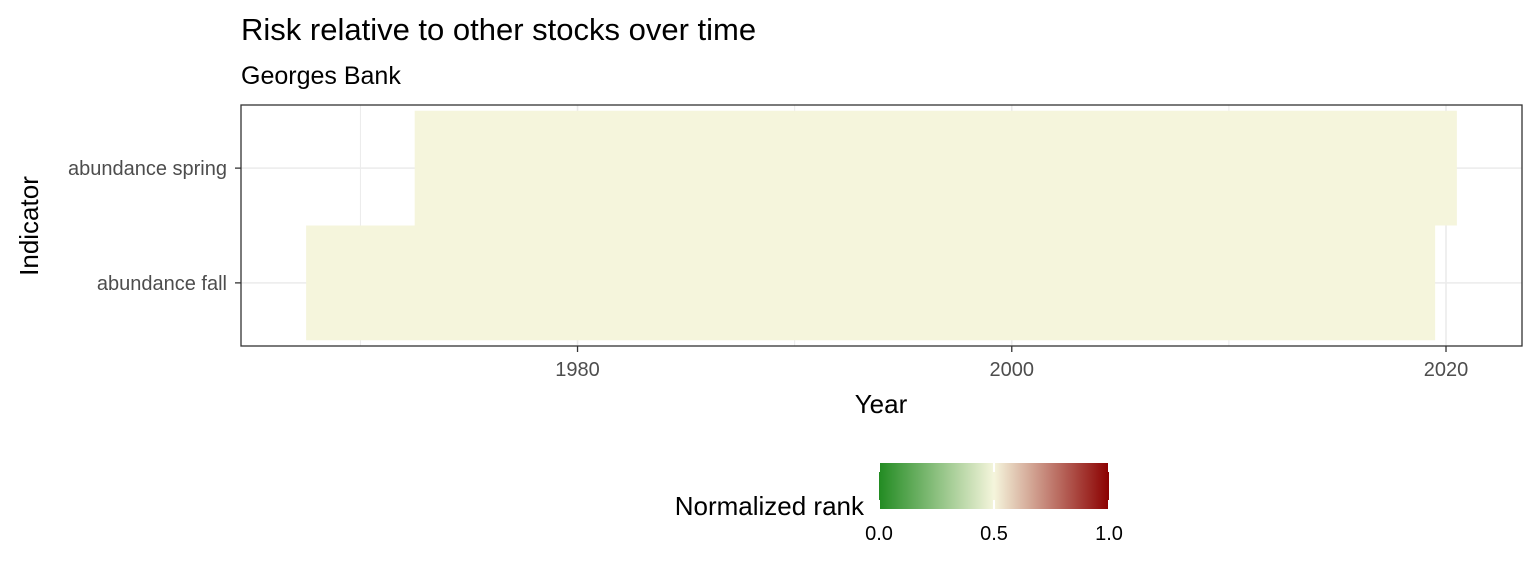 The width and height of the screenshot is (1536, 581). What do you see at coordinates (577, 370) in the screenshot?
I see `x-tick-label: 1980` at bounding box center [577, 370].